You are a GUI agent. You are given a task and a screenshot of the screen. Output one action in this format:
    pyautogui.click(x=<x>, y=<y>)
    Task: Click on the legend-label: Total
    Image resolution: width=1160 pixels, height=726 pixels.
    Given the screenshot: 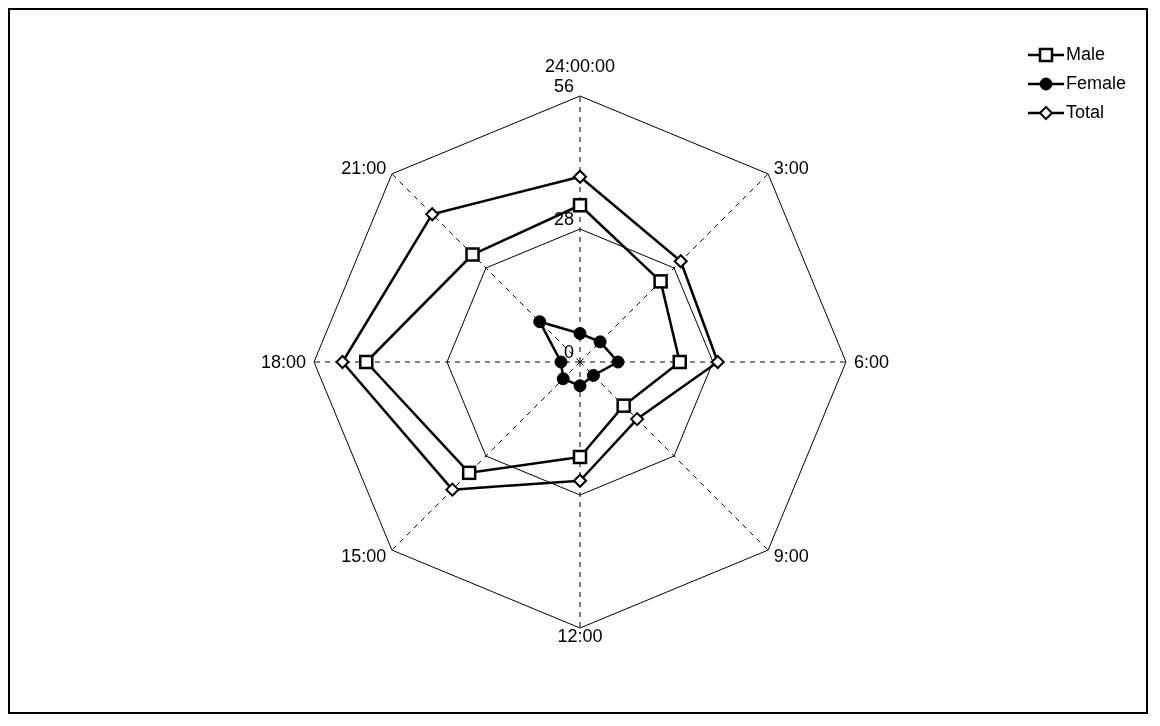 What is the action you would take?
    pyautogui.click(x=1084, y=112)
    